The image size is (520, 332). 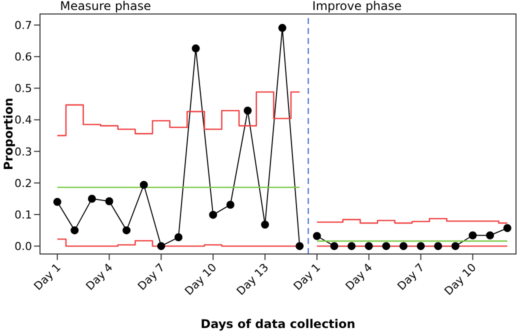 I want to click on x-axis-title: Days of data collection, so click(x=278, y=324).